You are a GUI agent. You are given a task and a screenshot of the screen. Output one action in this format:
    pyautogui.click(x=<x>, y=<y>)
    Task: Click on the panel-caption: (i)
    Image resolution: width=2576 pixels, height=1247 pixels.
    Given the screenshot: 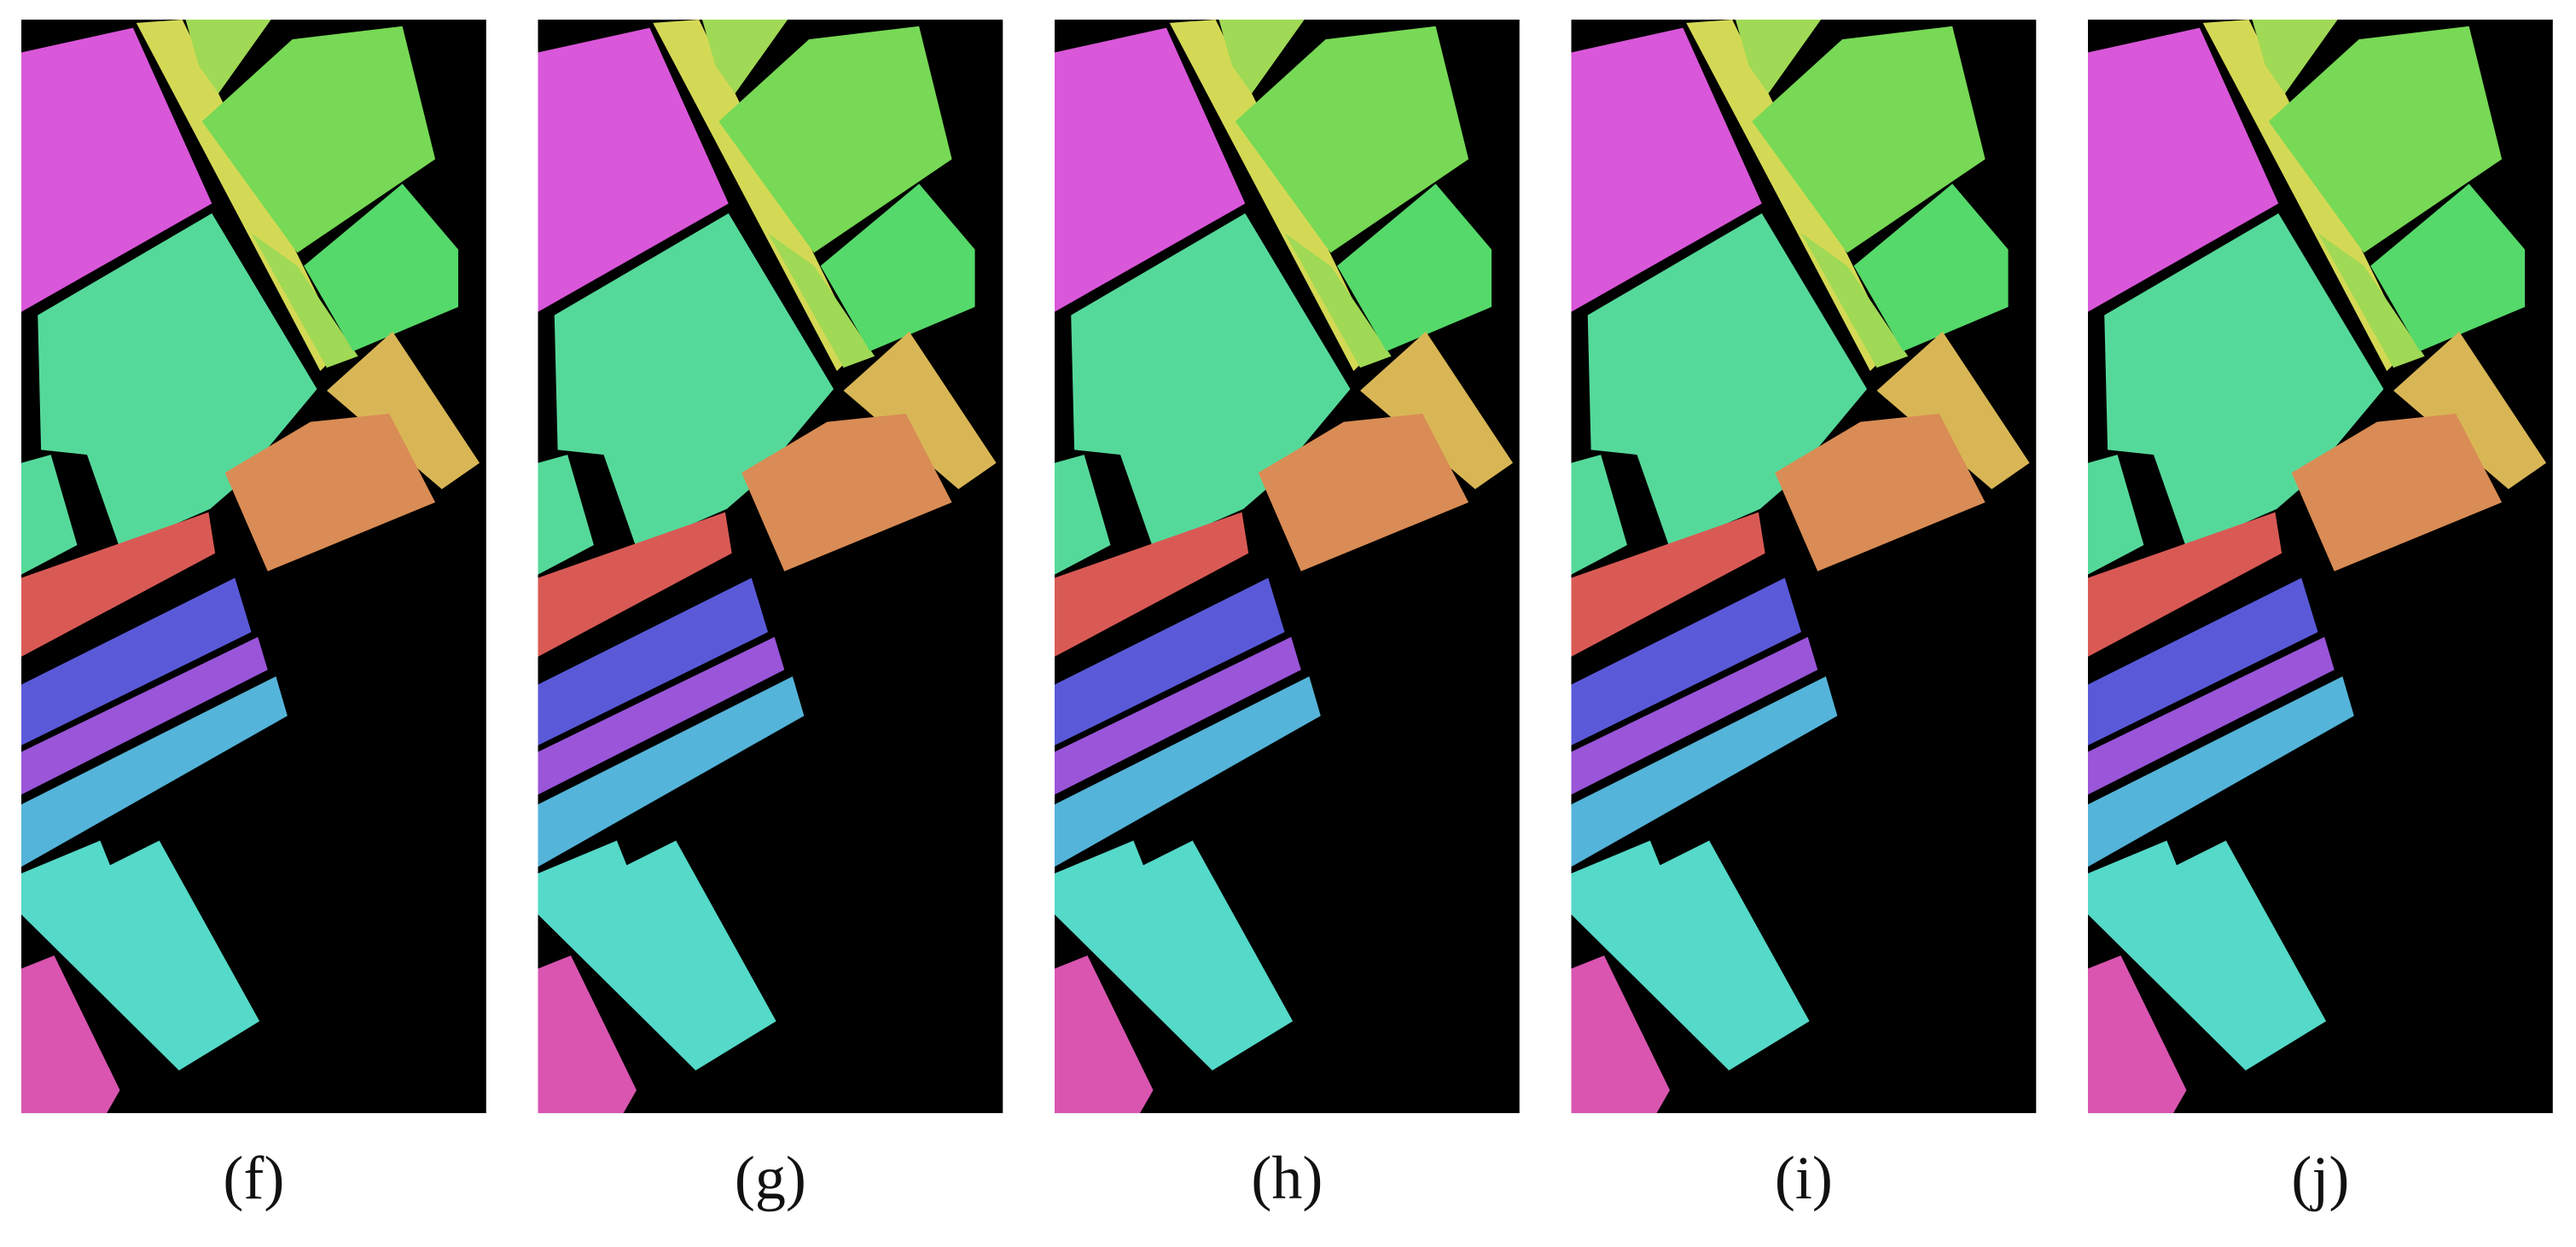 What is the action you would take?
    pyautogui.click(x=1804, y=1178)
    